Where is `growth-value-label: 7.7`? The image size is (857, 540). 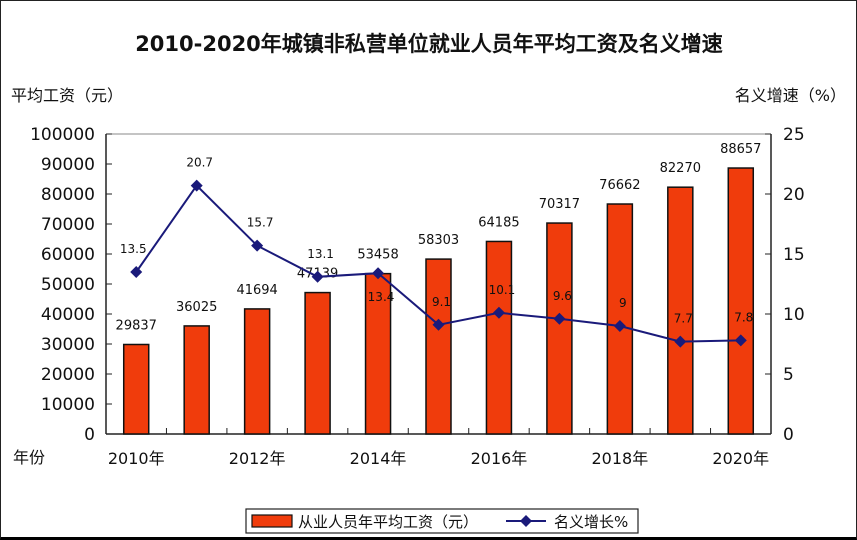 growth-value-label: 7.7 is located at coordinates (683, 319).